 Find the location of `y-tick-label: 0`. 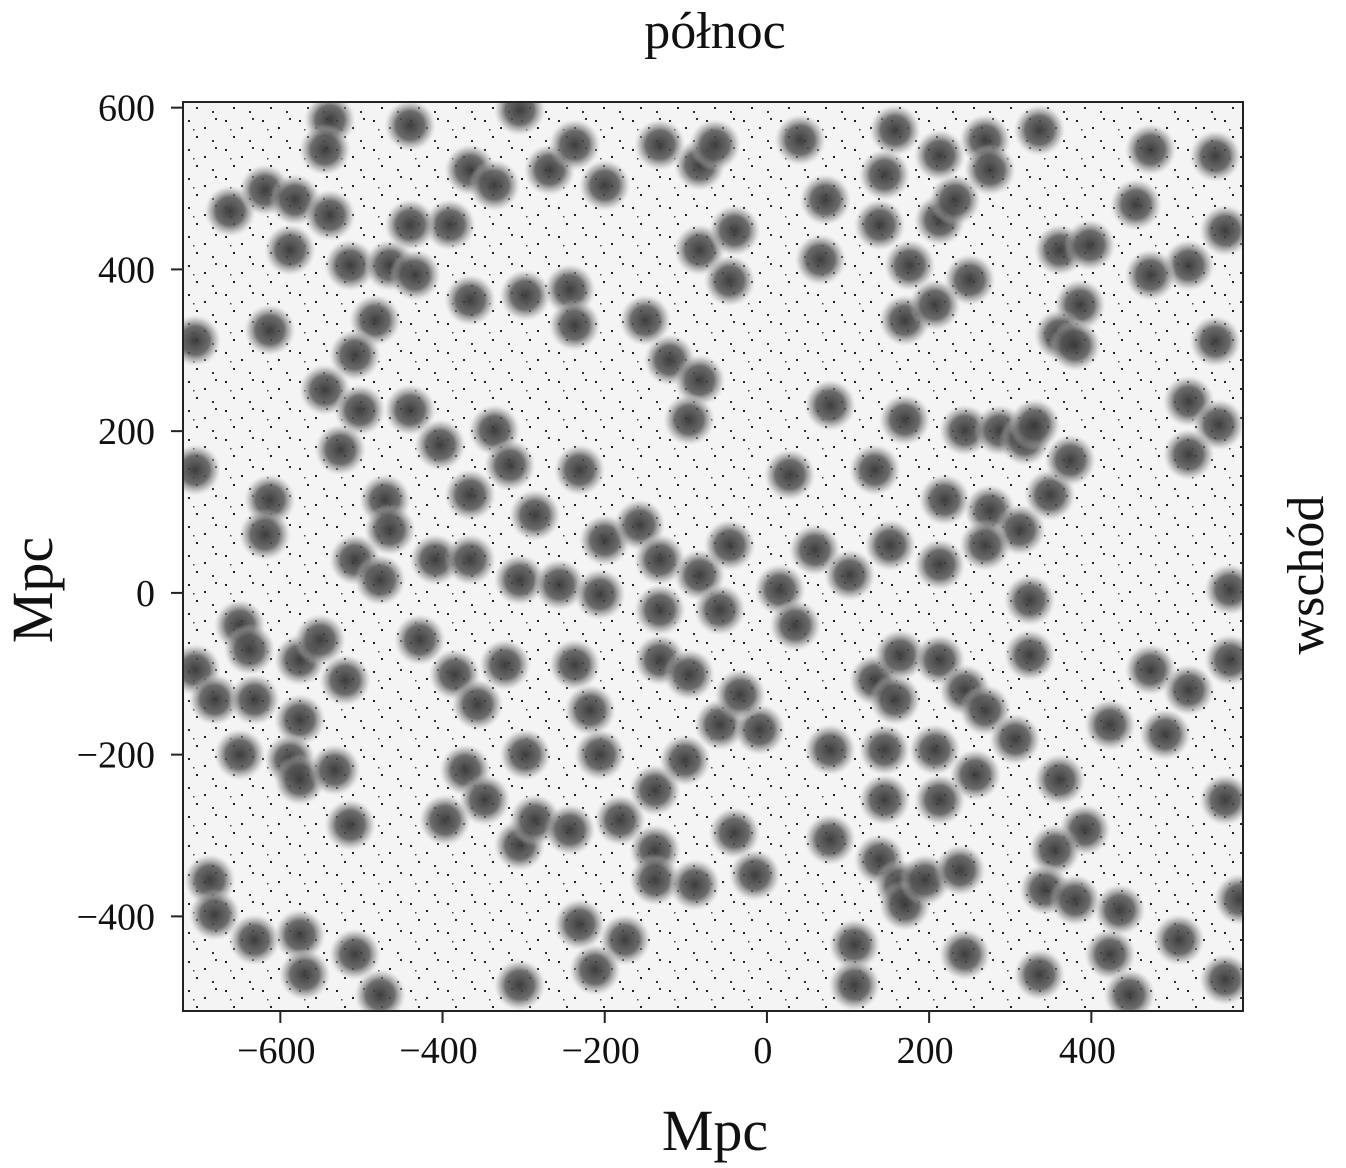

y-tick-label: 0 is located at coordinates (145, 594).